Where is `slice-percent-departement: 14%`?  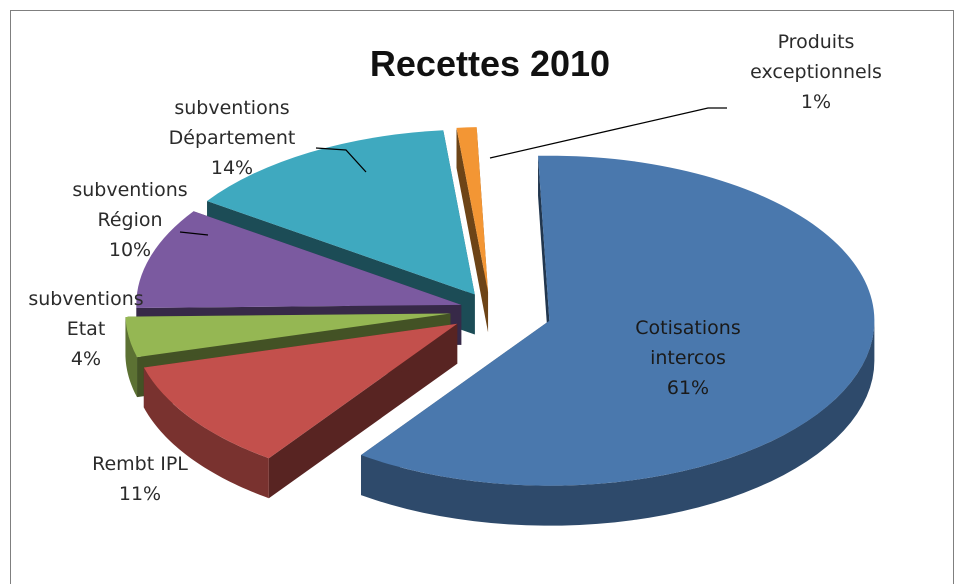
slice-percent-departement: 14% is located at coordinates (232, 168).